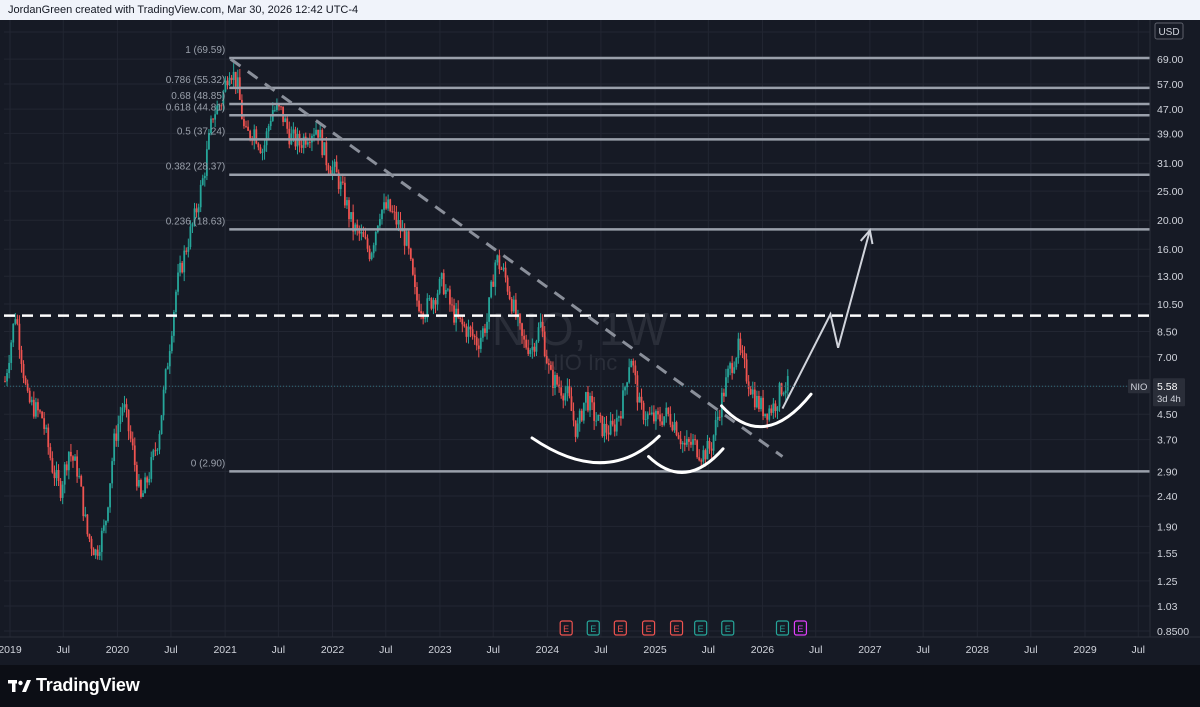 This screenshot has height=707, width=1200. What do you see at coordinates (198, 96) in the screenshot?
I see `fib-level-label: 0.68 (48.85)` at bounding box center [198, 96].